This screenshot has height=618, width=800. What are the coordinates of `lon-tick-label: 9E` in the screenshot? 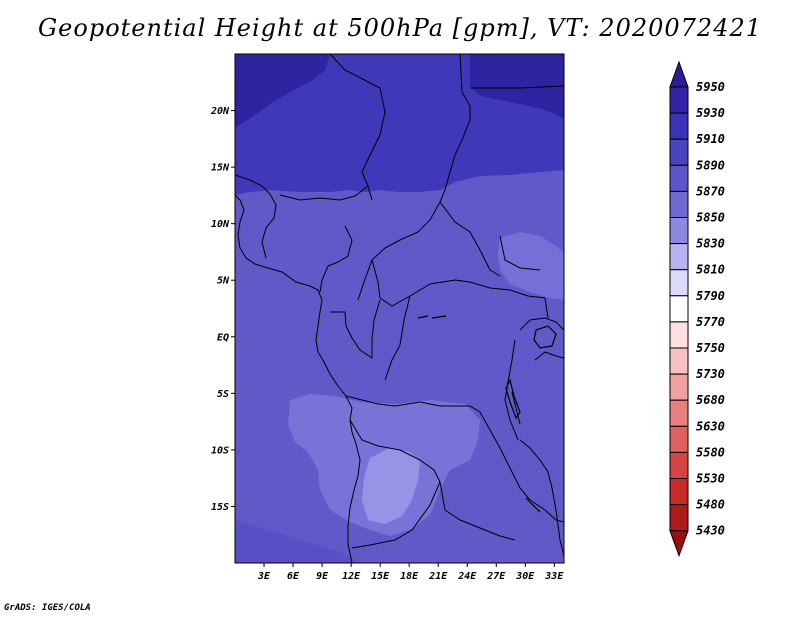 It's located at (322, 576).